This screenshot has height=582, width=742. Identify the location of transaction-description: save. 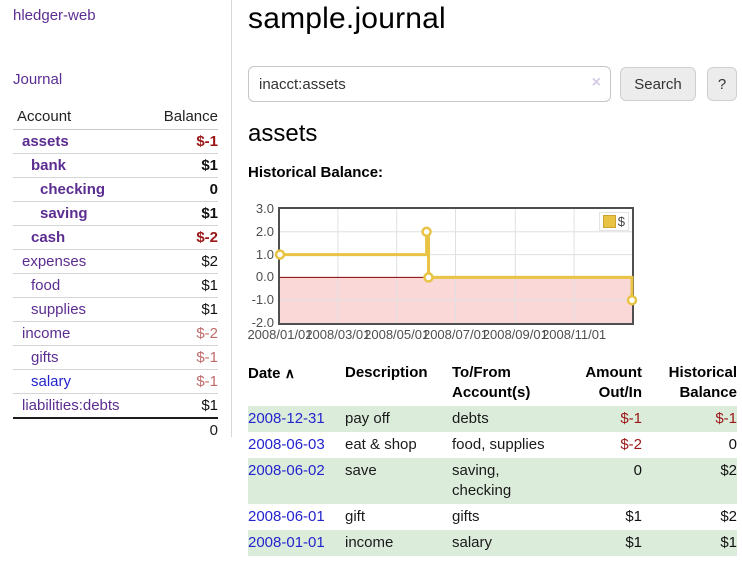
(361, 470).